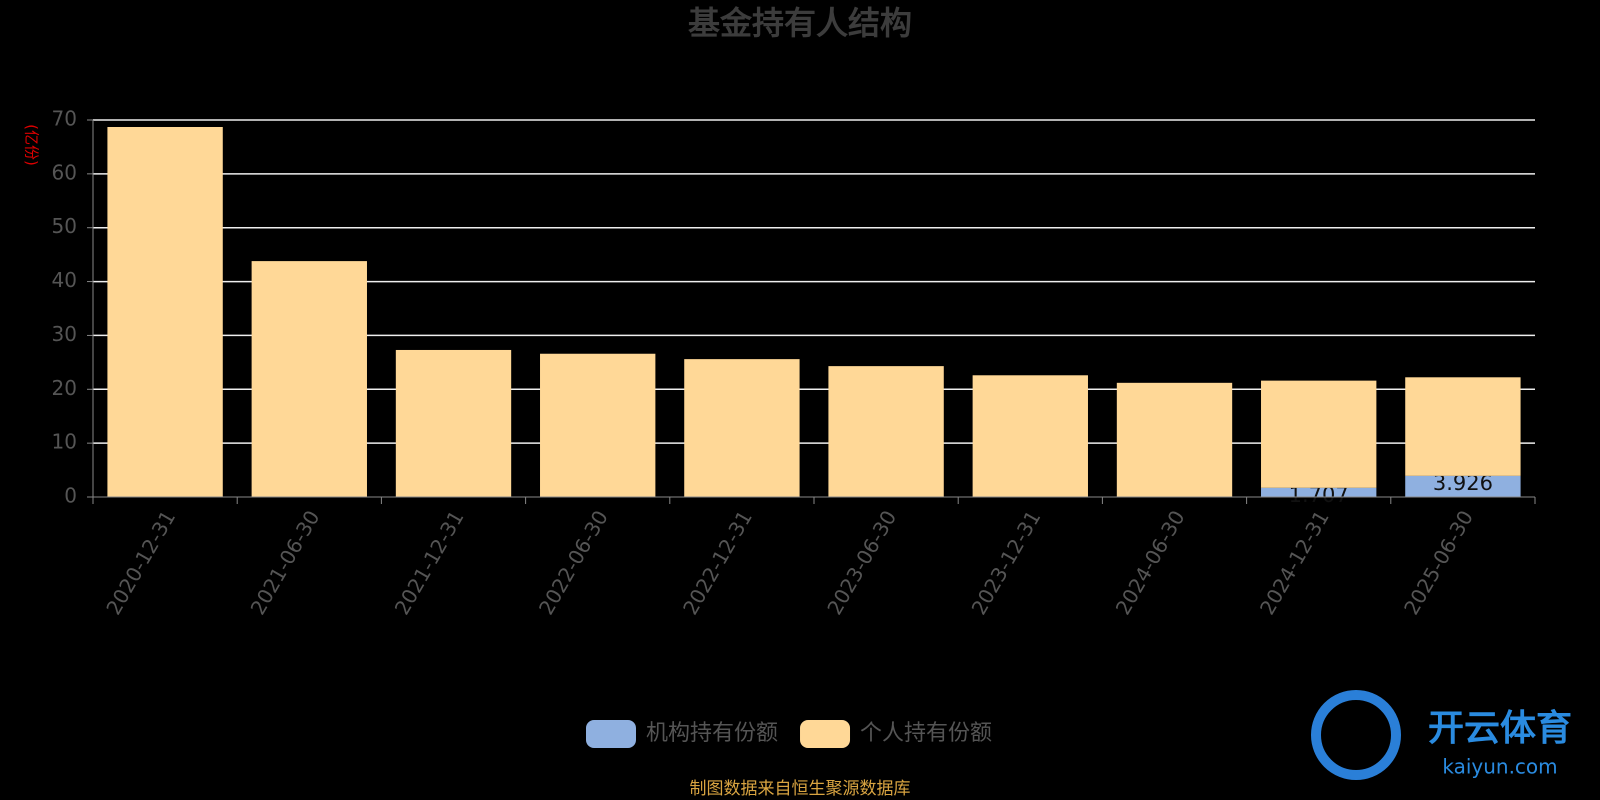 The width and height of the screenshot is (1600, 800). What do you see at coordinates (800, 23) in the screenshot?
I see `chart-title: 基金持有人结构` at bounding box center [800, 23].